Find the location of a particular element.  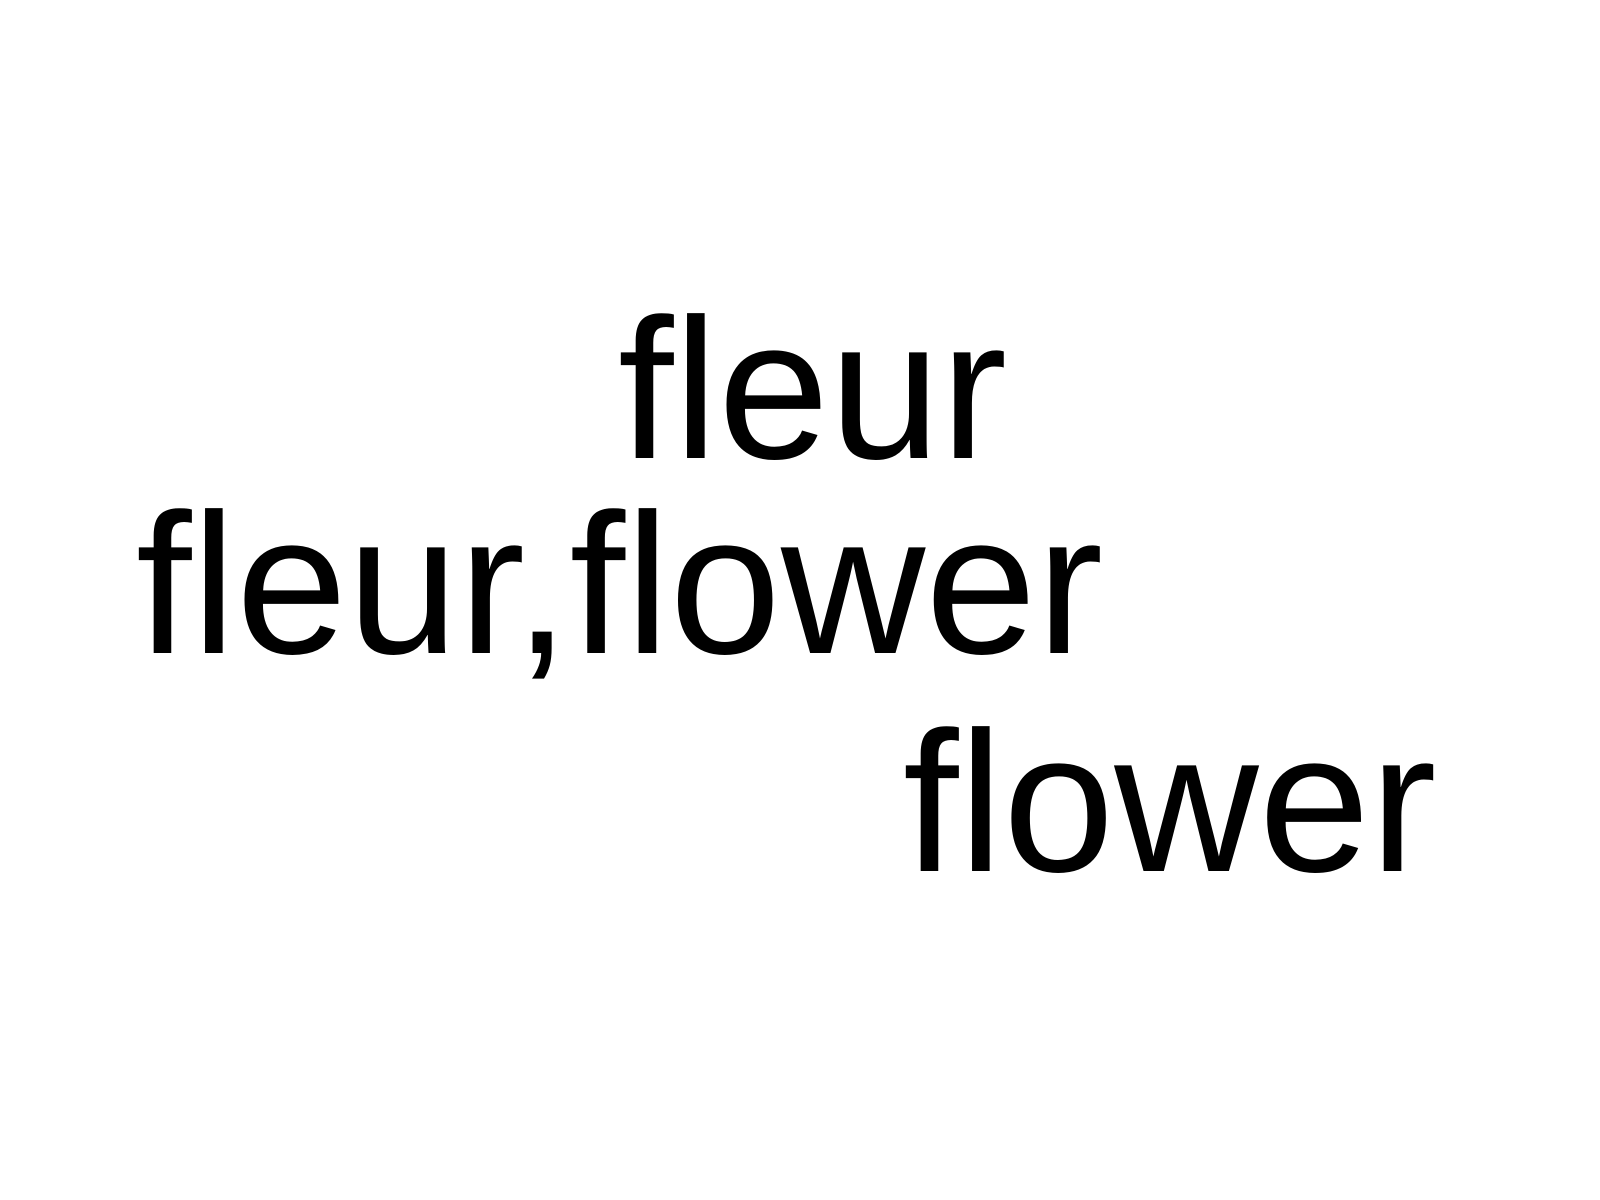

word-pair-fleur-flower: fleur,flower is located at coordinates (620, 584).